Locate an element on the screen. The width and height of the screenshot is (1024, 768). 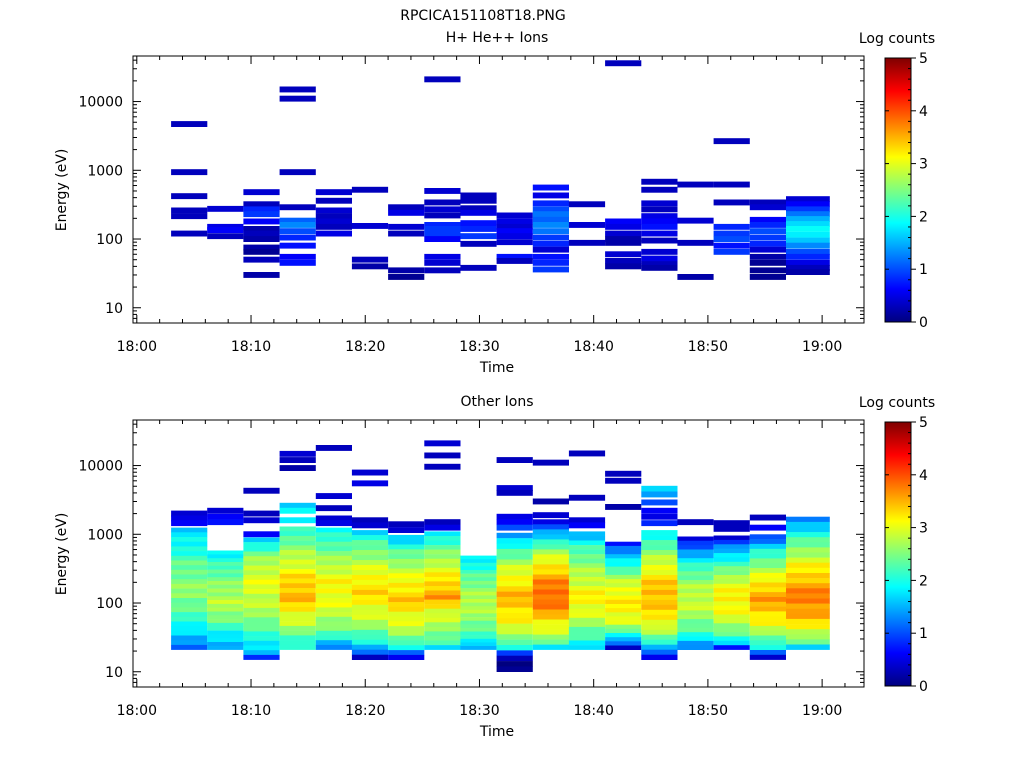
panel-bottom-ylabel: Energy (eV) is located at coordinates (62, 554).